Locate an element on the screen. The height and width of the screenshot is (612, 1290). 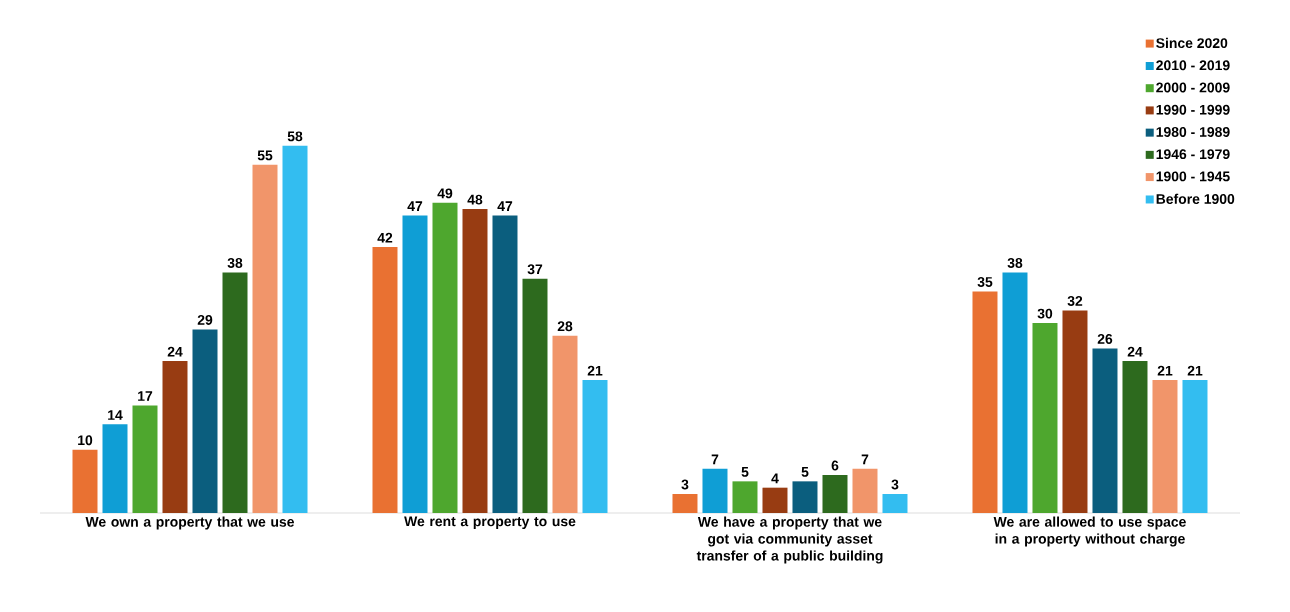
data-label: 4 is located at coordinates (775, 478).